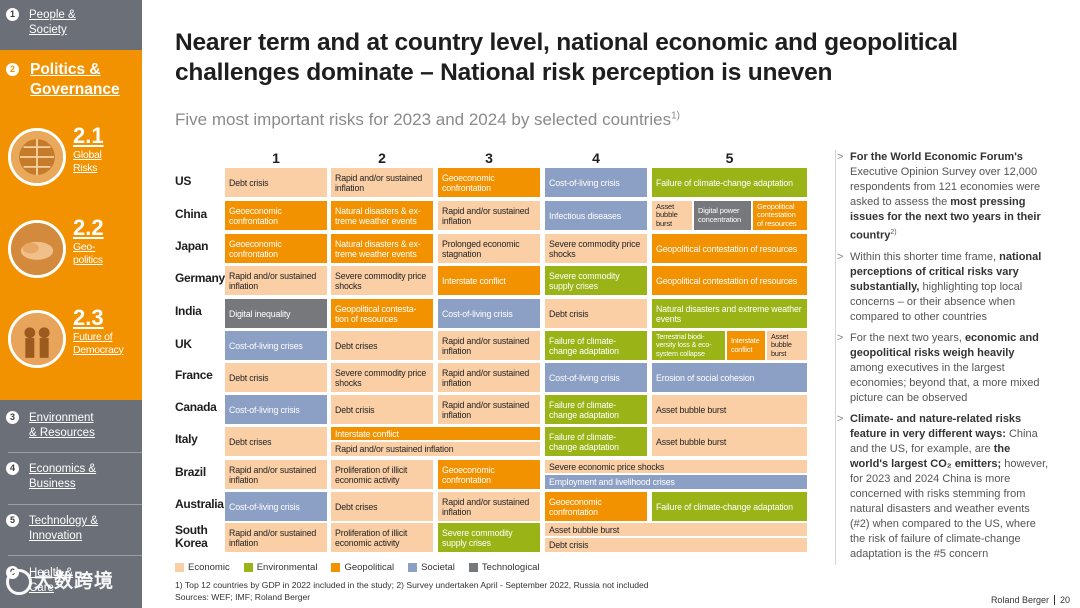 This screenshot has width=1080, height=608. What do you see at coordinates (71, 26) in the screenshot?
I see `sidebar-item-people-society: 1 People & Society` at bounding box center [71, 26].